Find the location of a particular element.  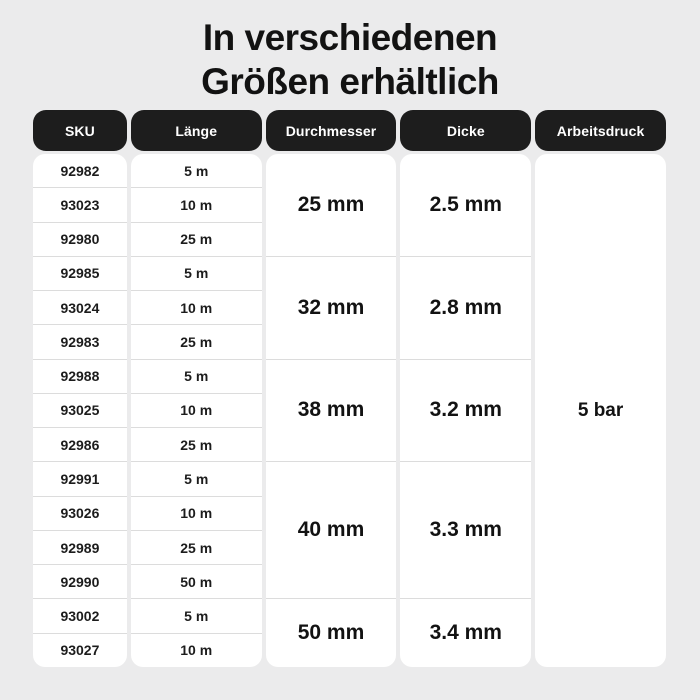

sku-cell: 92986 is located at coordinates (80, 444).